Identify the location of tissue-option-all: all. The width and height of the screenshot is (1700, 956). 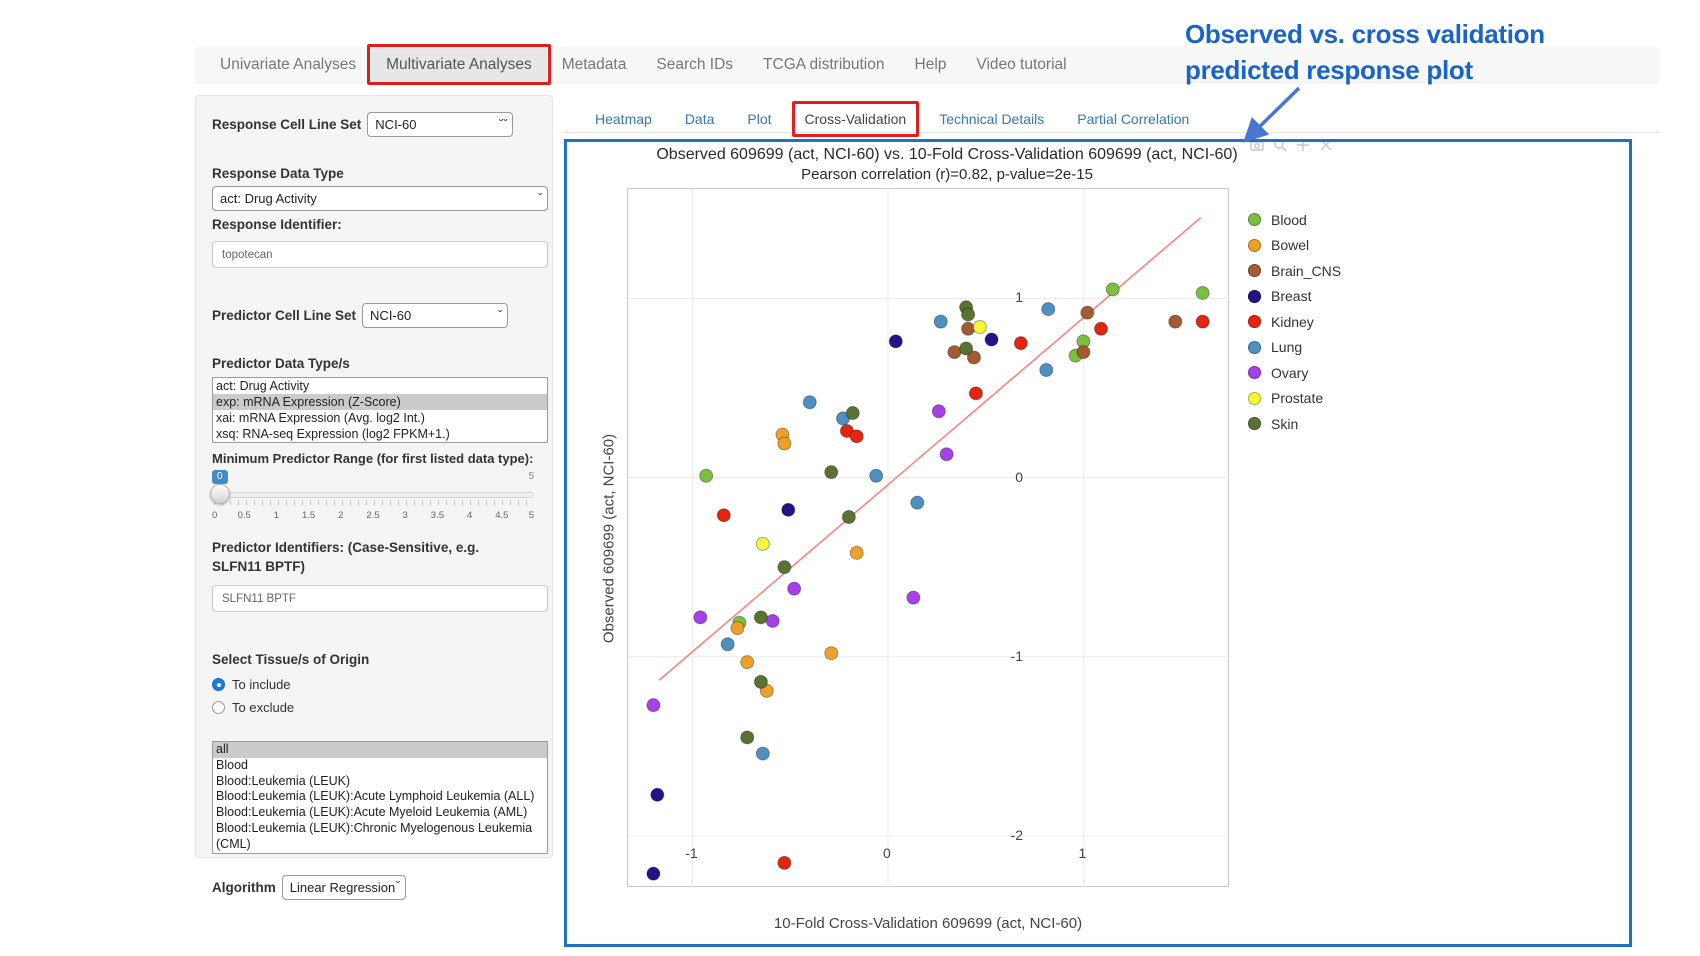
(380, 750).